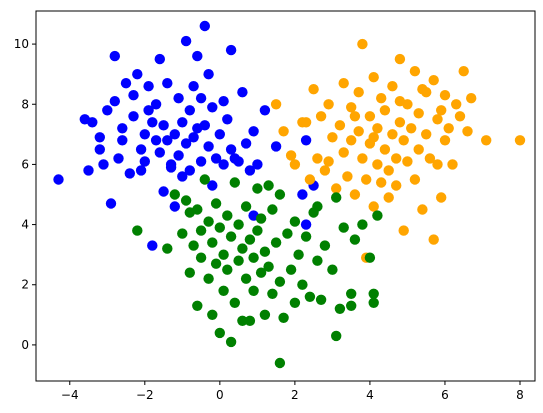 The width and height of the screenshot is (543, 413). Describe the element at coordinates (25, 345) in the screenshot. I see `y-tick-label: 0` at that location.